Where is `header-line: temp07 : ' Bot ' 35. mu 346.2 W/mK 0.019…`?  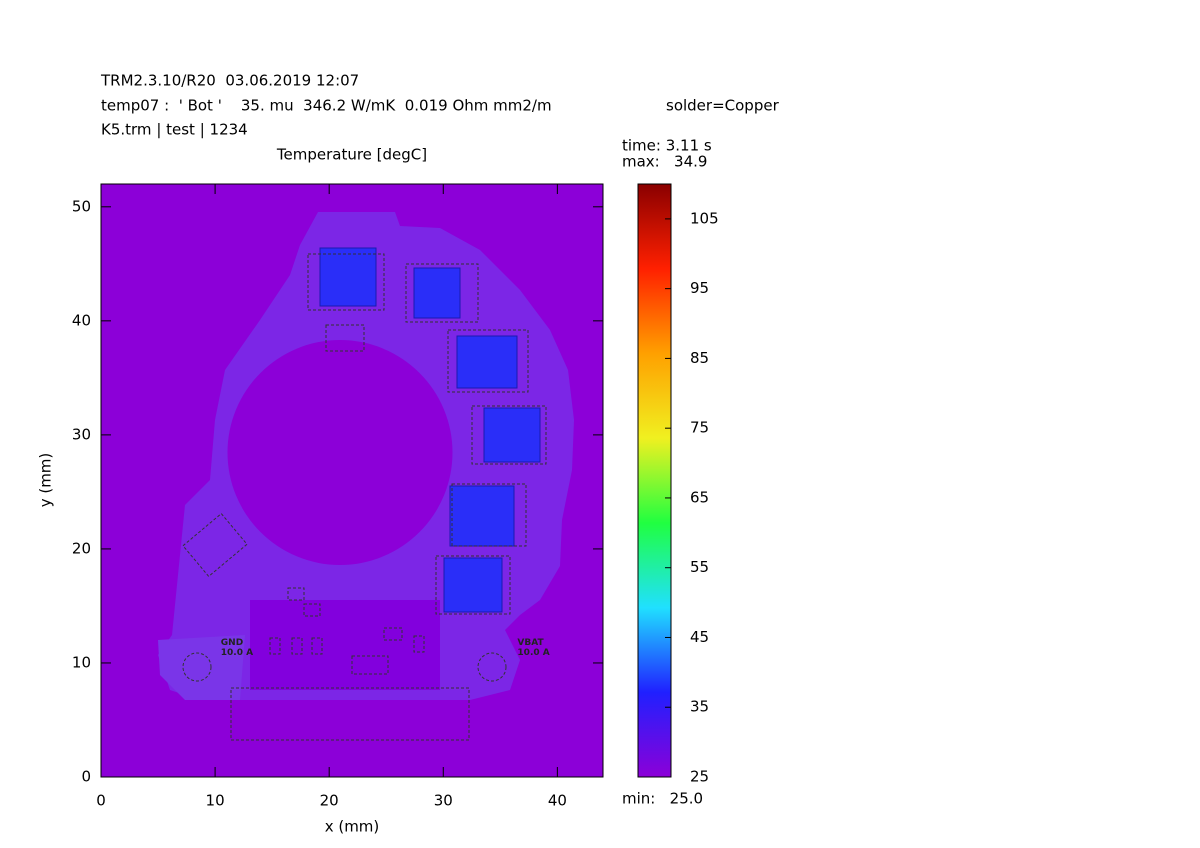 header-line: temp07 : ' Bot ' 35. mu 346.2 W/mK 0.019… is located at coordinates (326, 106).